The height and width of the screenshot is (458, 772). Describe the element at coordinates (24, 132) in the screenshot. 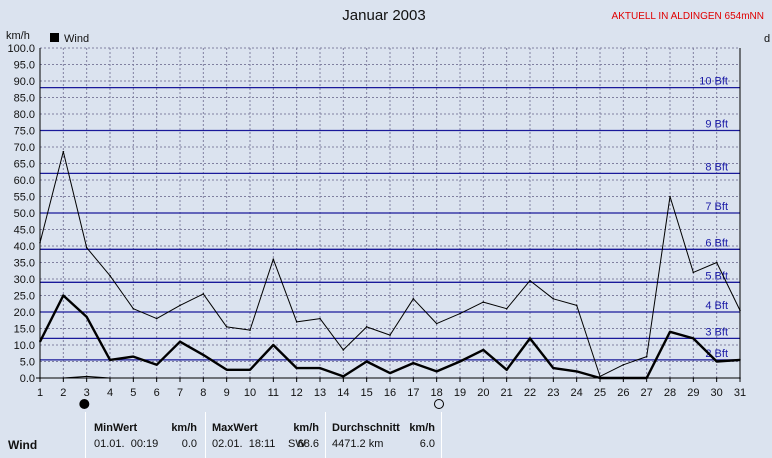

I see `y-tick-label: 75.0` at that location.